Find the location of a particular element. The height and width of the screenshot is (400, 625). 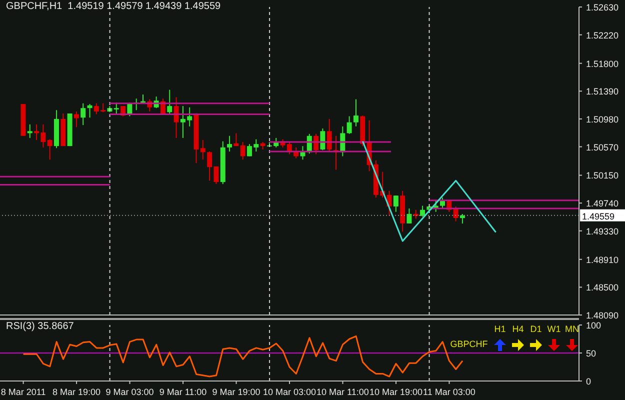

annotation: GBPCHF is located at coordinates (469, 344).